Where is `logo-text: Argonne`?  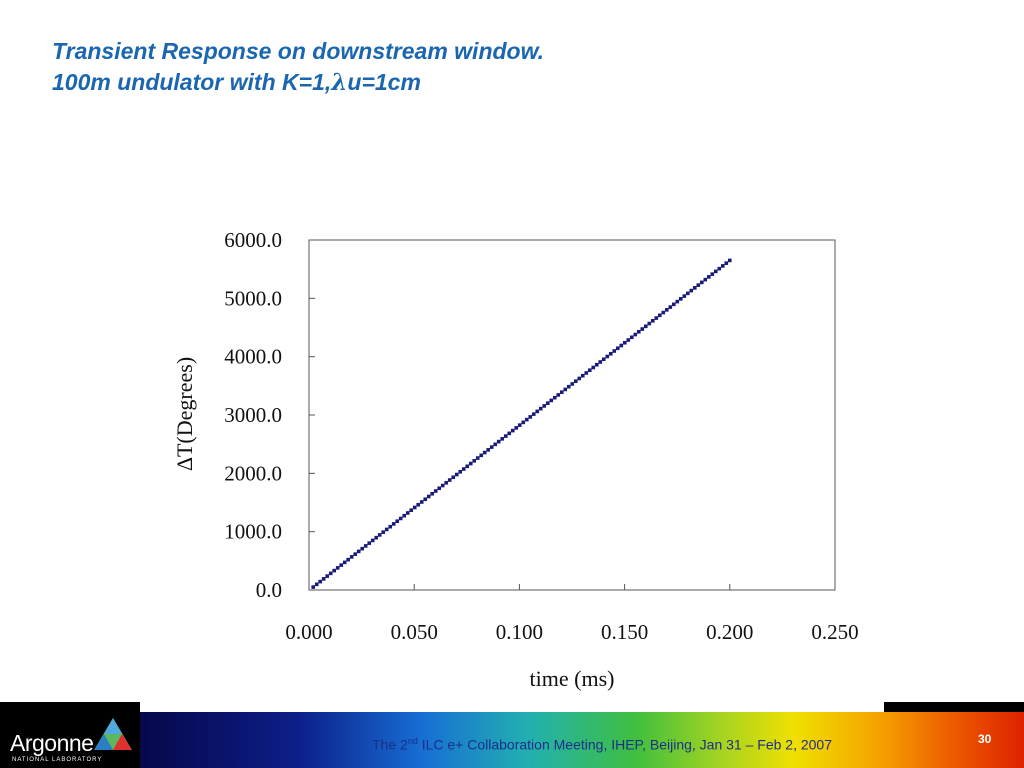 logo-text: Argonne is located at coordinates (52, 743).